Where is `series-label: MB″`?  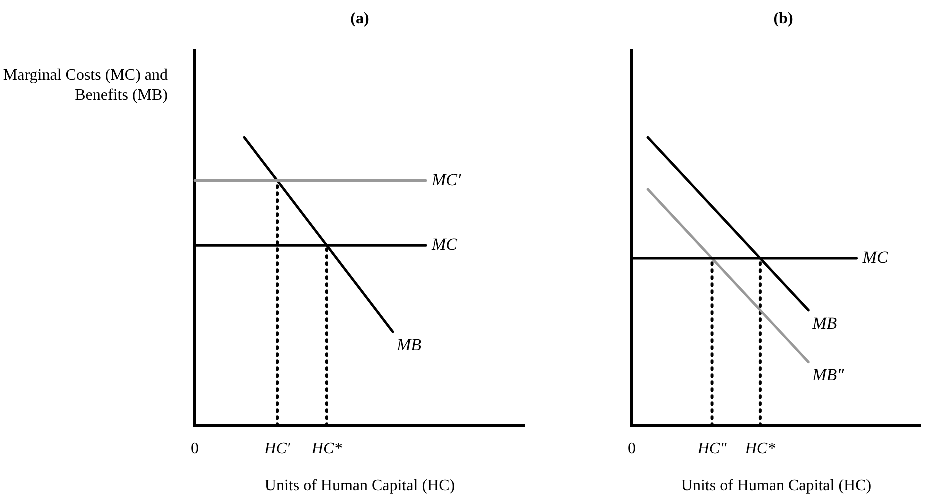
series-label: MB″ is located at coordinates (829, 375).